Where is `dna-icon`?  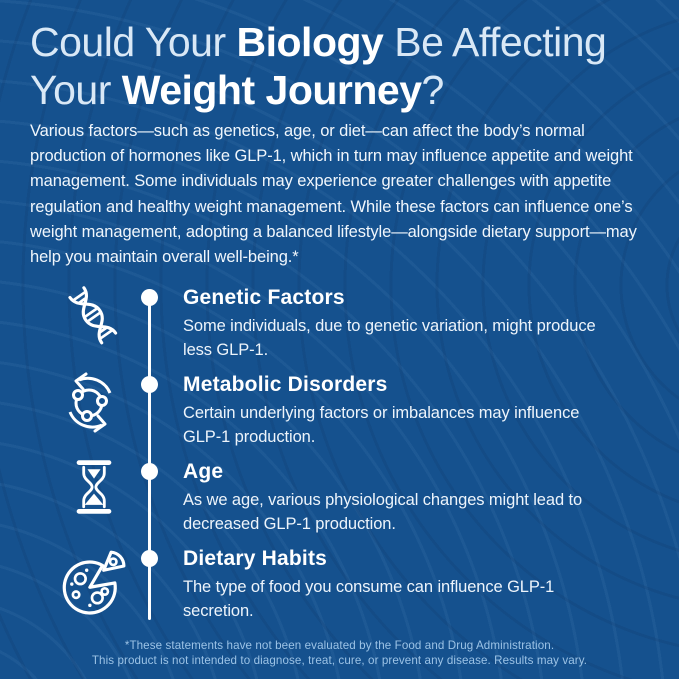
dna-icon is located at coordinates (94, 317).